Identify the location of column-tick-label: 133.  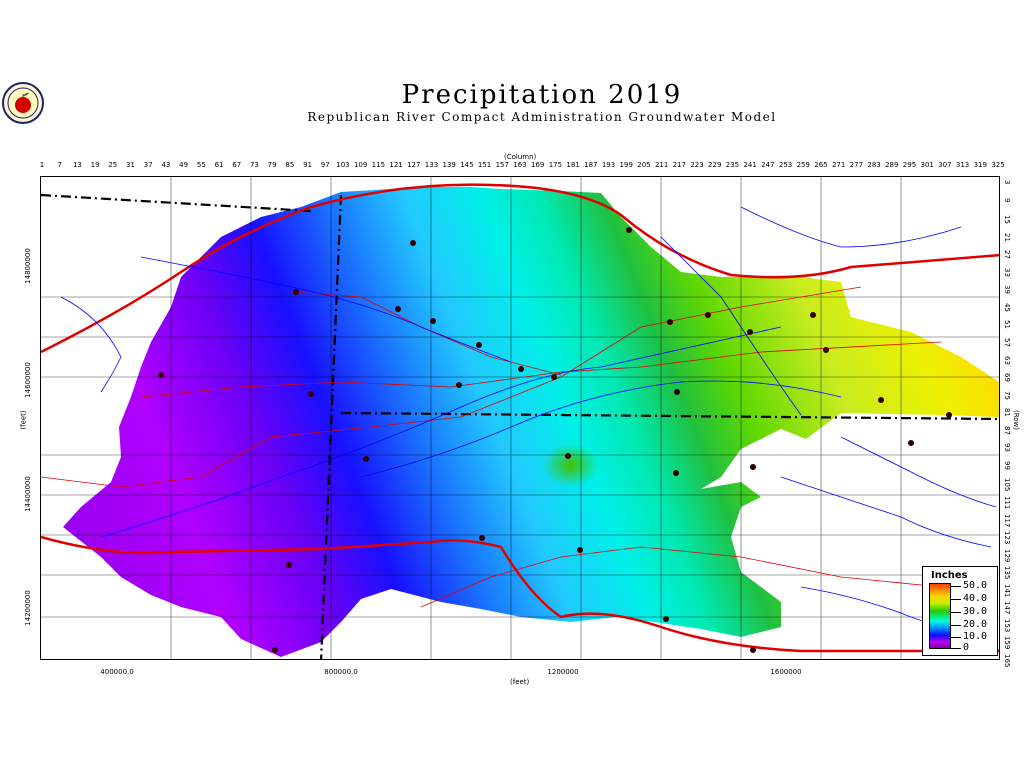
(431, 165).